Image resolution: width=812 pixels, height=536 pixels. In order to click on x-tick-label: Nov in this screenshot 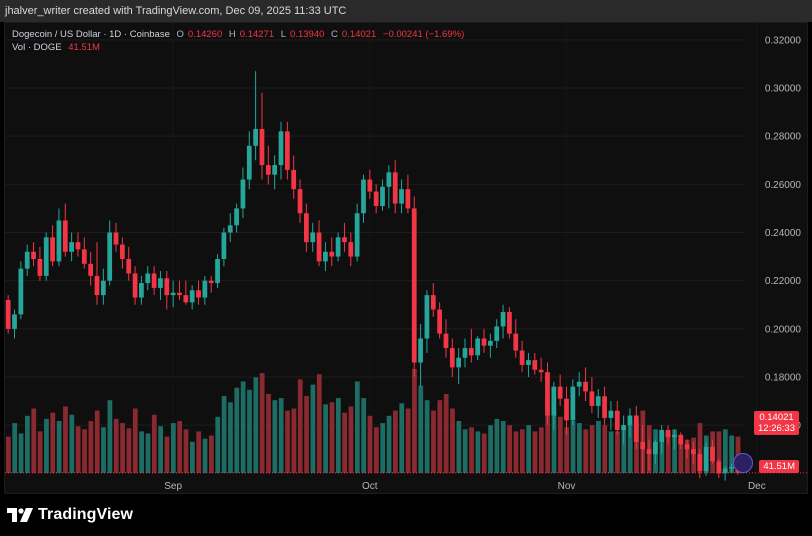, I will do `click(567, 486)`.